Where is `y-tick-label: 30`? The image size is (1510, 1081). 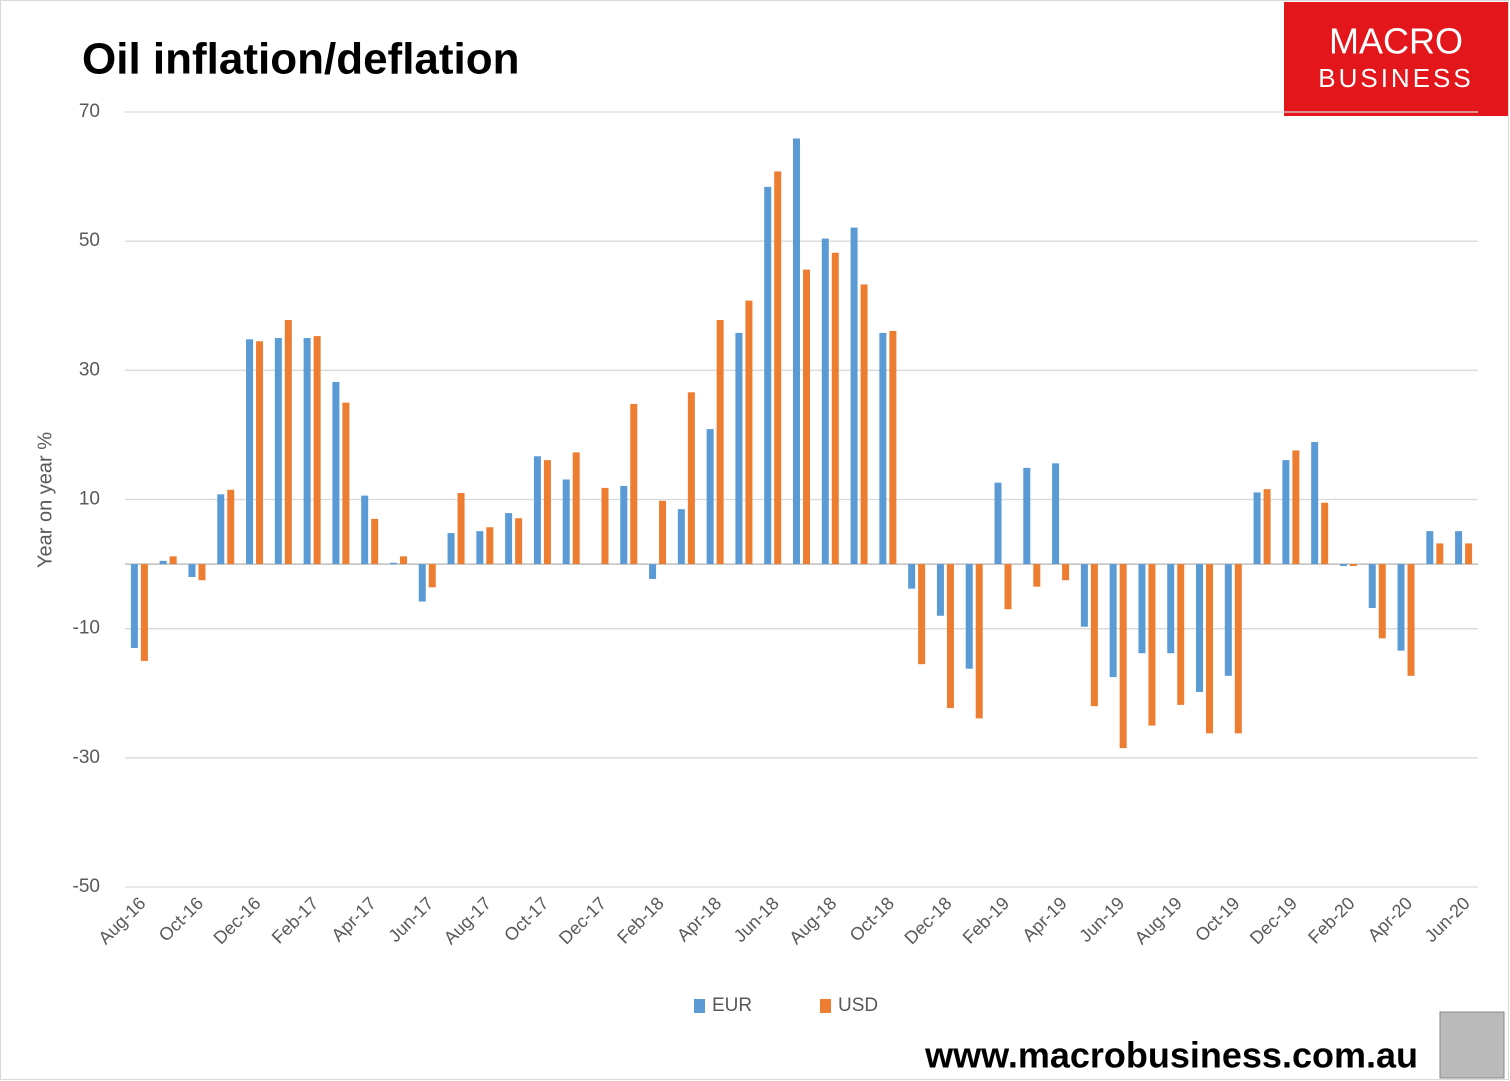
y-tick-label: 30 is located at coordinates (89, 369).